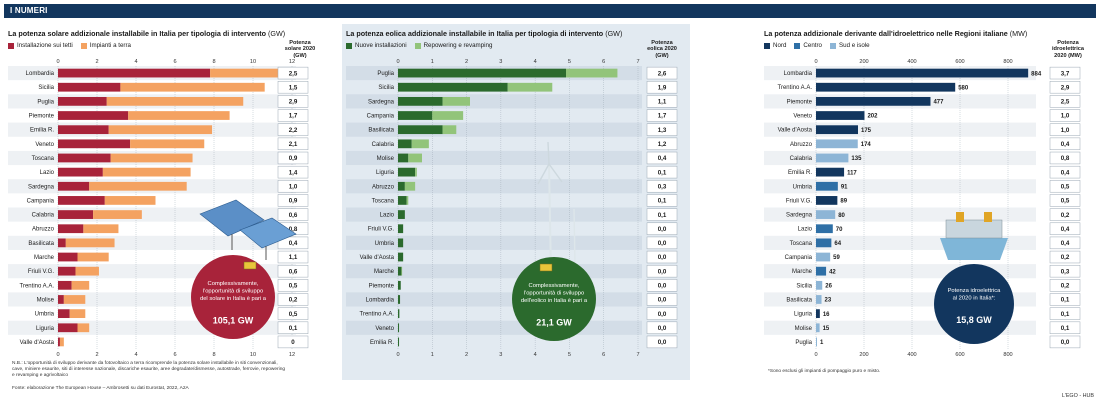 The height and width of the screenshot is (405, 1100). Describe the element at coordinates (546, 267) in the screenshot. I see `battery-icon` at that location.